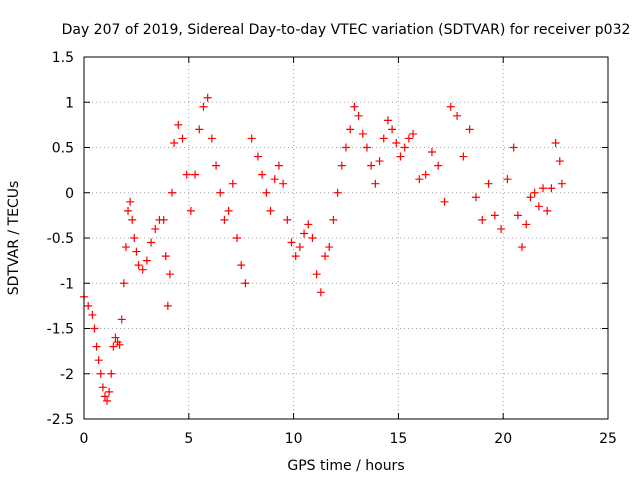 The width and height of the screenshot is (640, 480). Describe the element at coordinates (398, 439) in the screenshot. I see `x-tick-label: 15` at that location.